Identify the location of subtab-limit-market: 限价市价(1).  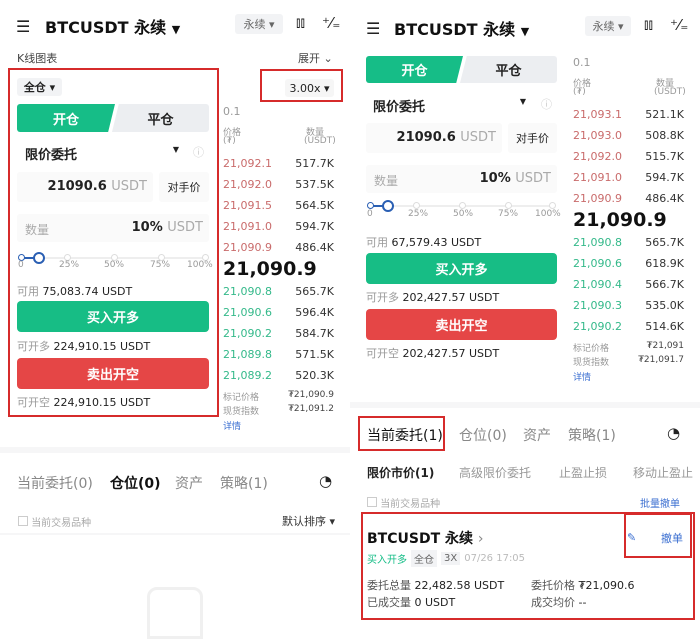
(401, 473).